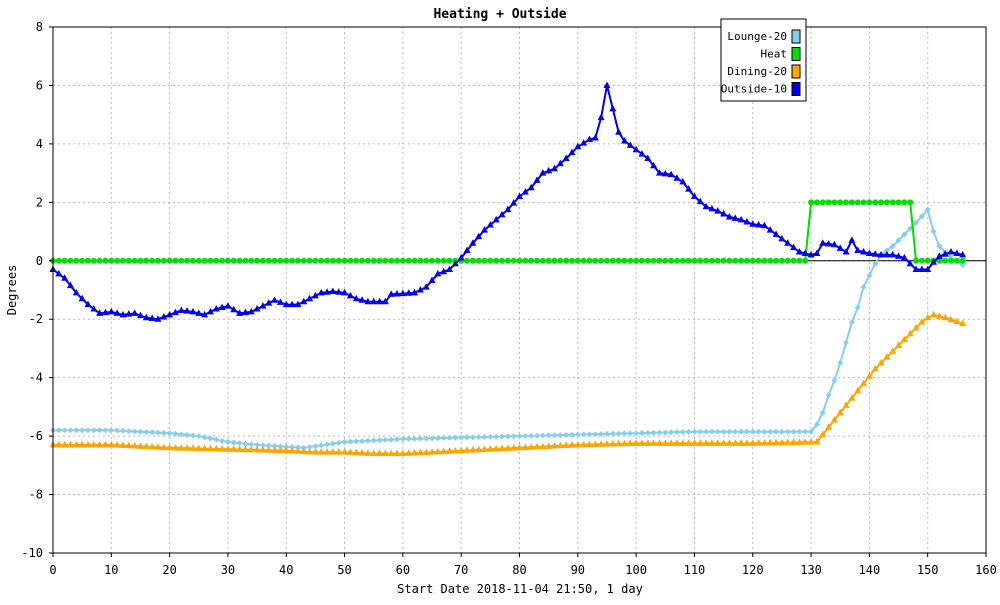 This screenshot has width=1000, height=605. What do you see at coordinates (796, 89) in the screenshot?
I see `legend-swatch` at bounding box center [796, 89].